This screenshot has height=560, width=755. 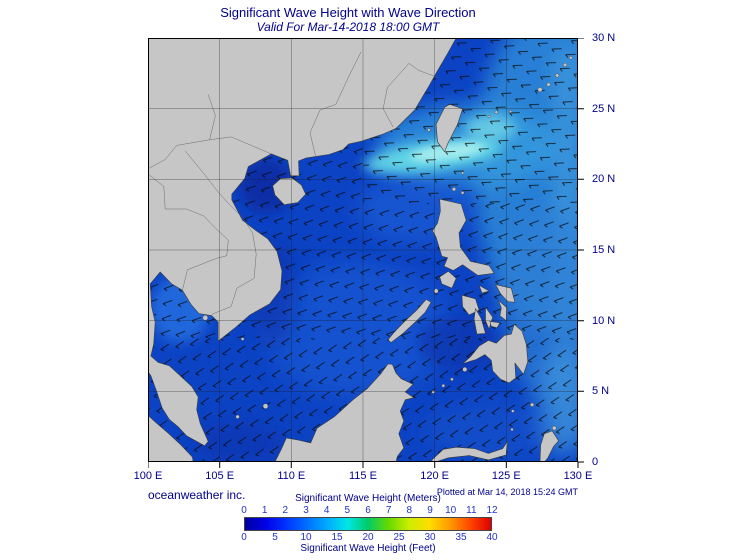 I want to click on feet-tick: 20, so click(x=368, y=537).